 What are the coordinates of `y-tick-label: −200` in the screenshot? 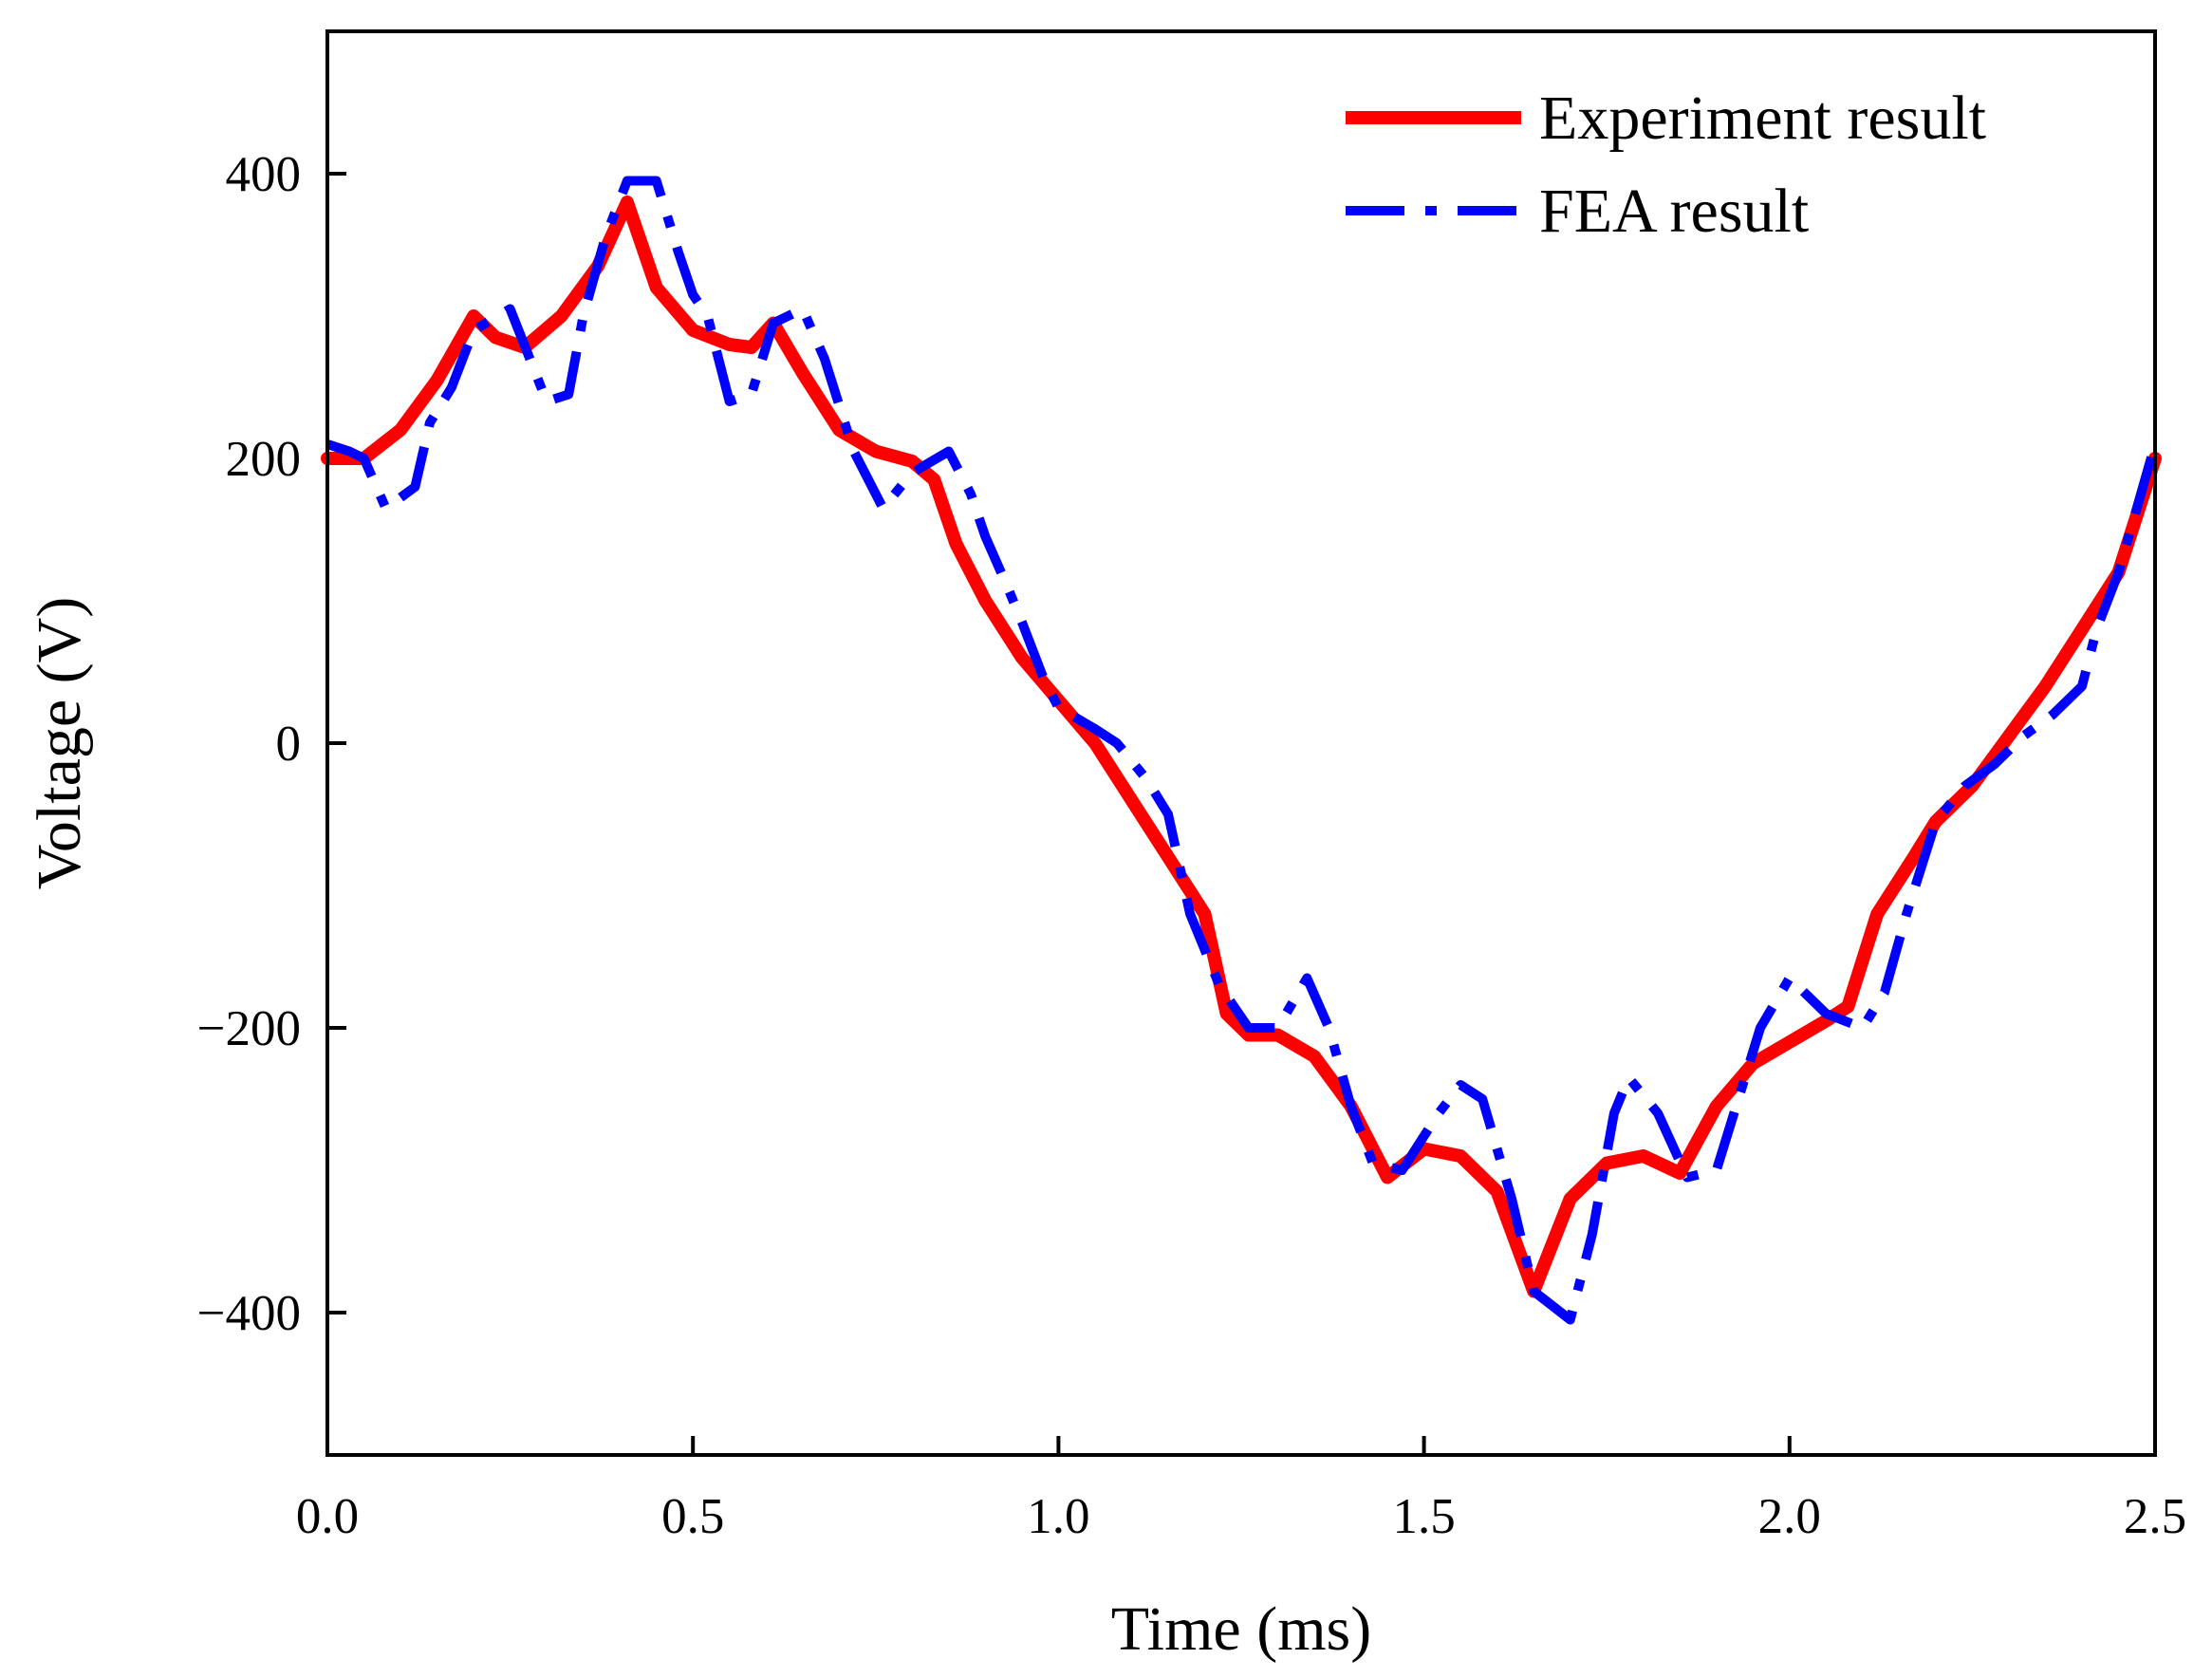 It's located at (249, 1029).